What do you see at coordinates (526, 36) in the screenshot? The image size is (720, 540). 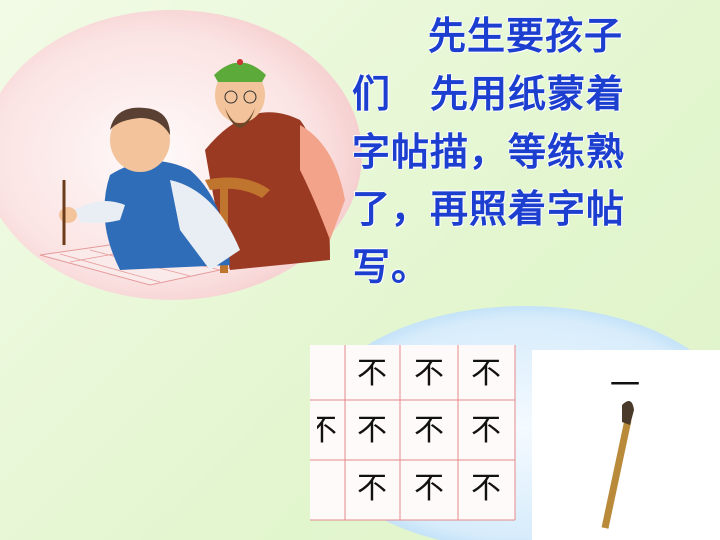 I see `narration-line: 先生要孩子` at bounding box center [526, 36].